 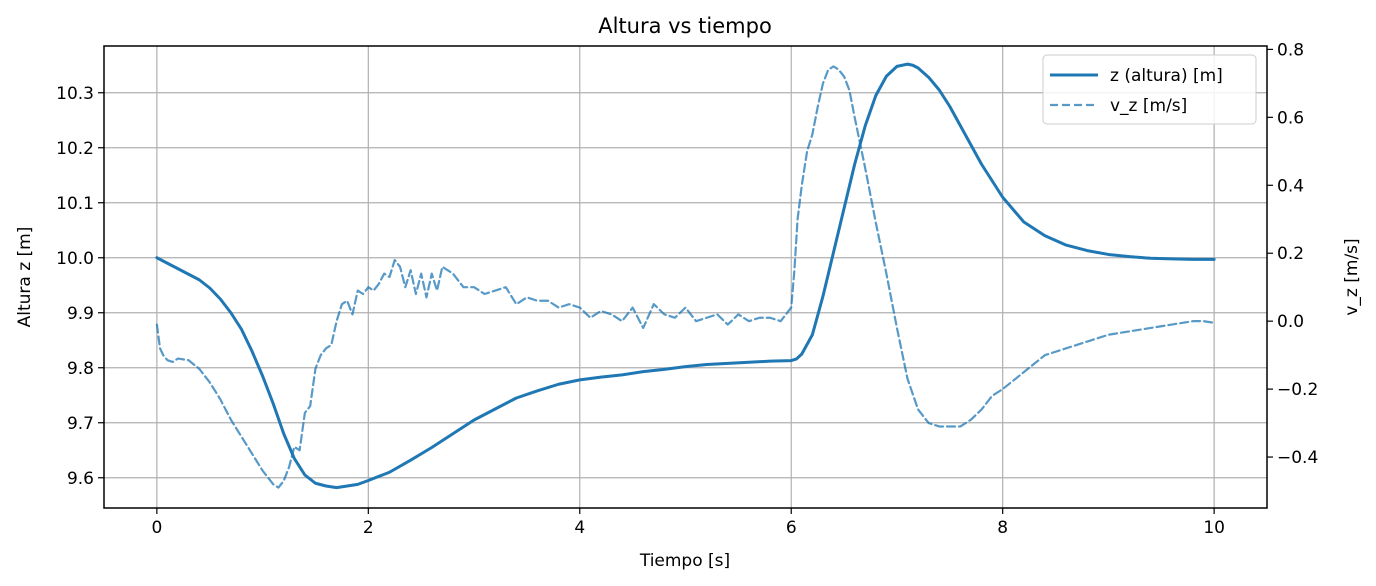 I want to click on legend-label-z: z (altura) [m], so click(x=1166, y=76).